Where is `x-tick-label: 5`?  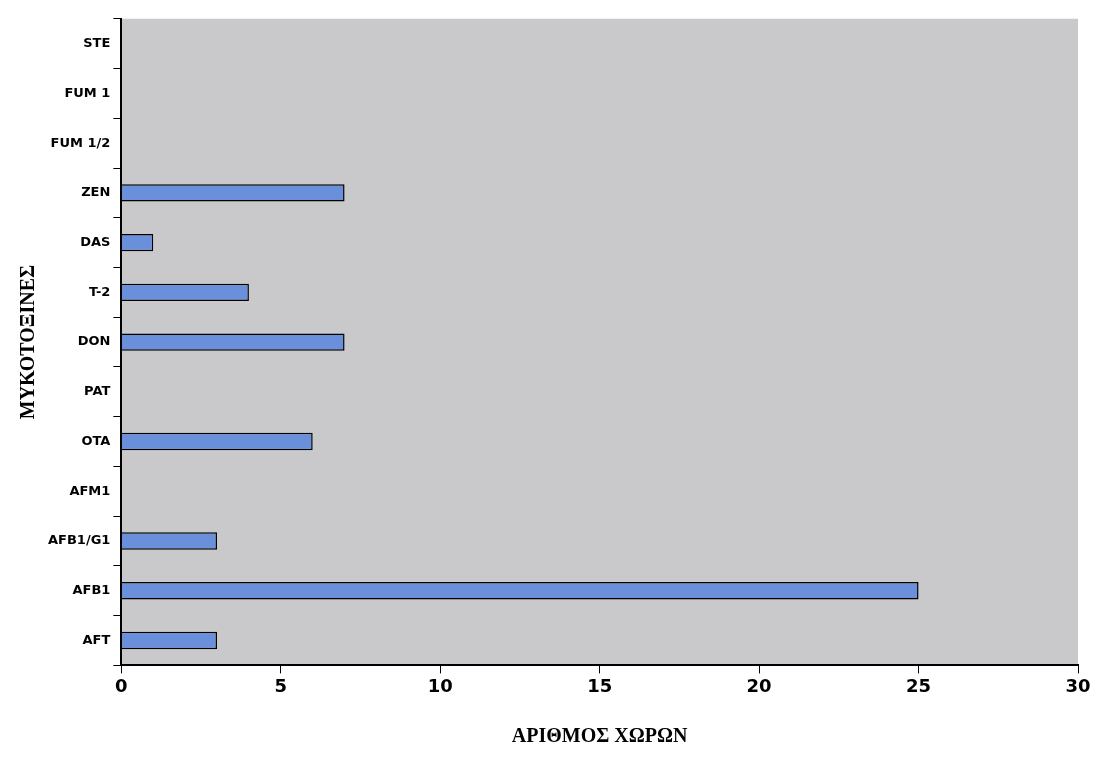 x-tick-label: 5 is located at coordinates (281, 685).